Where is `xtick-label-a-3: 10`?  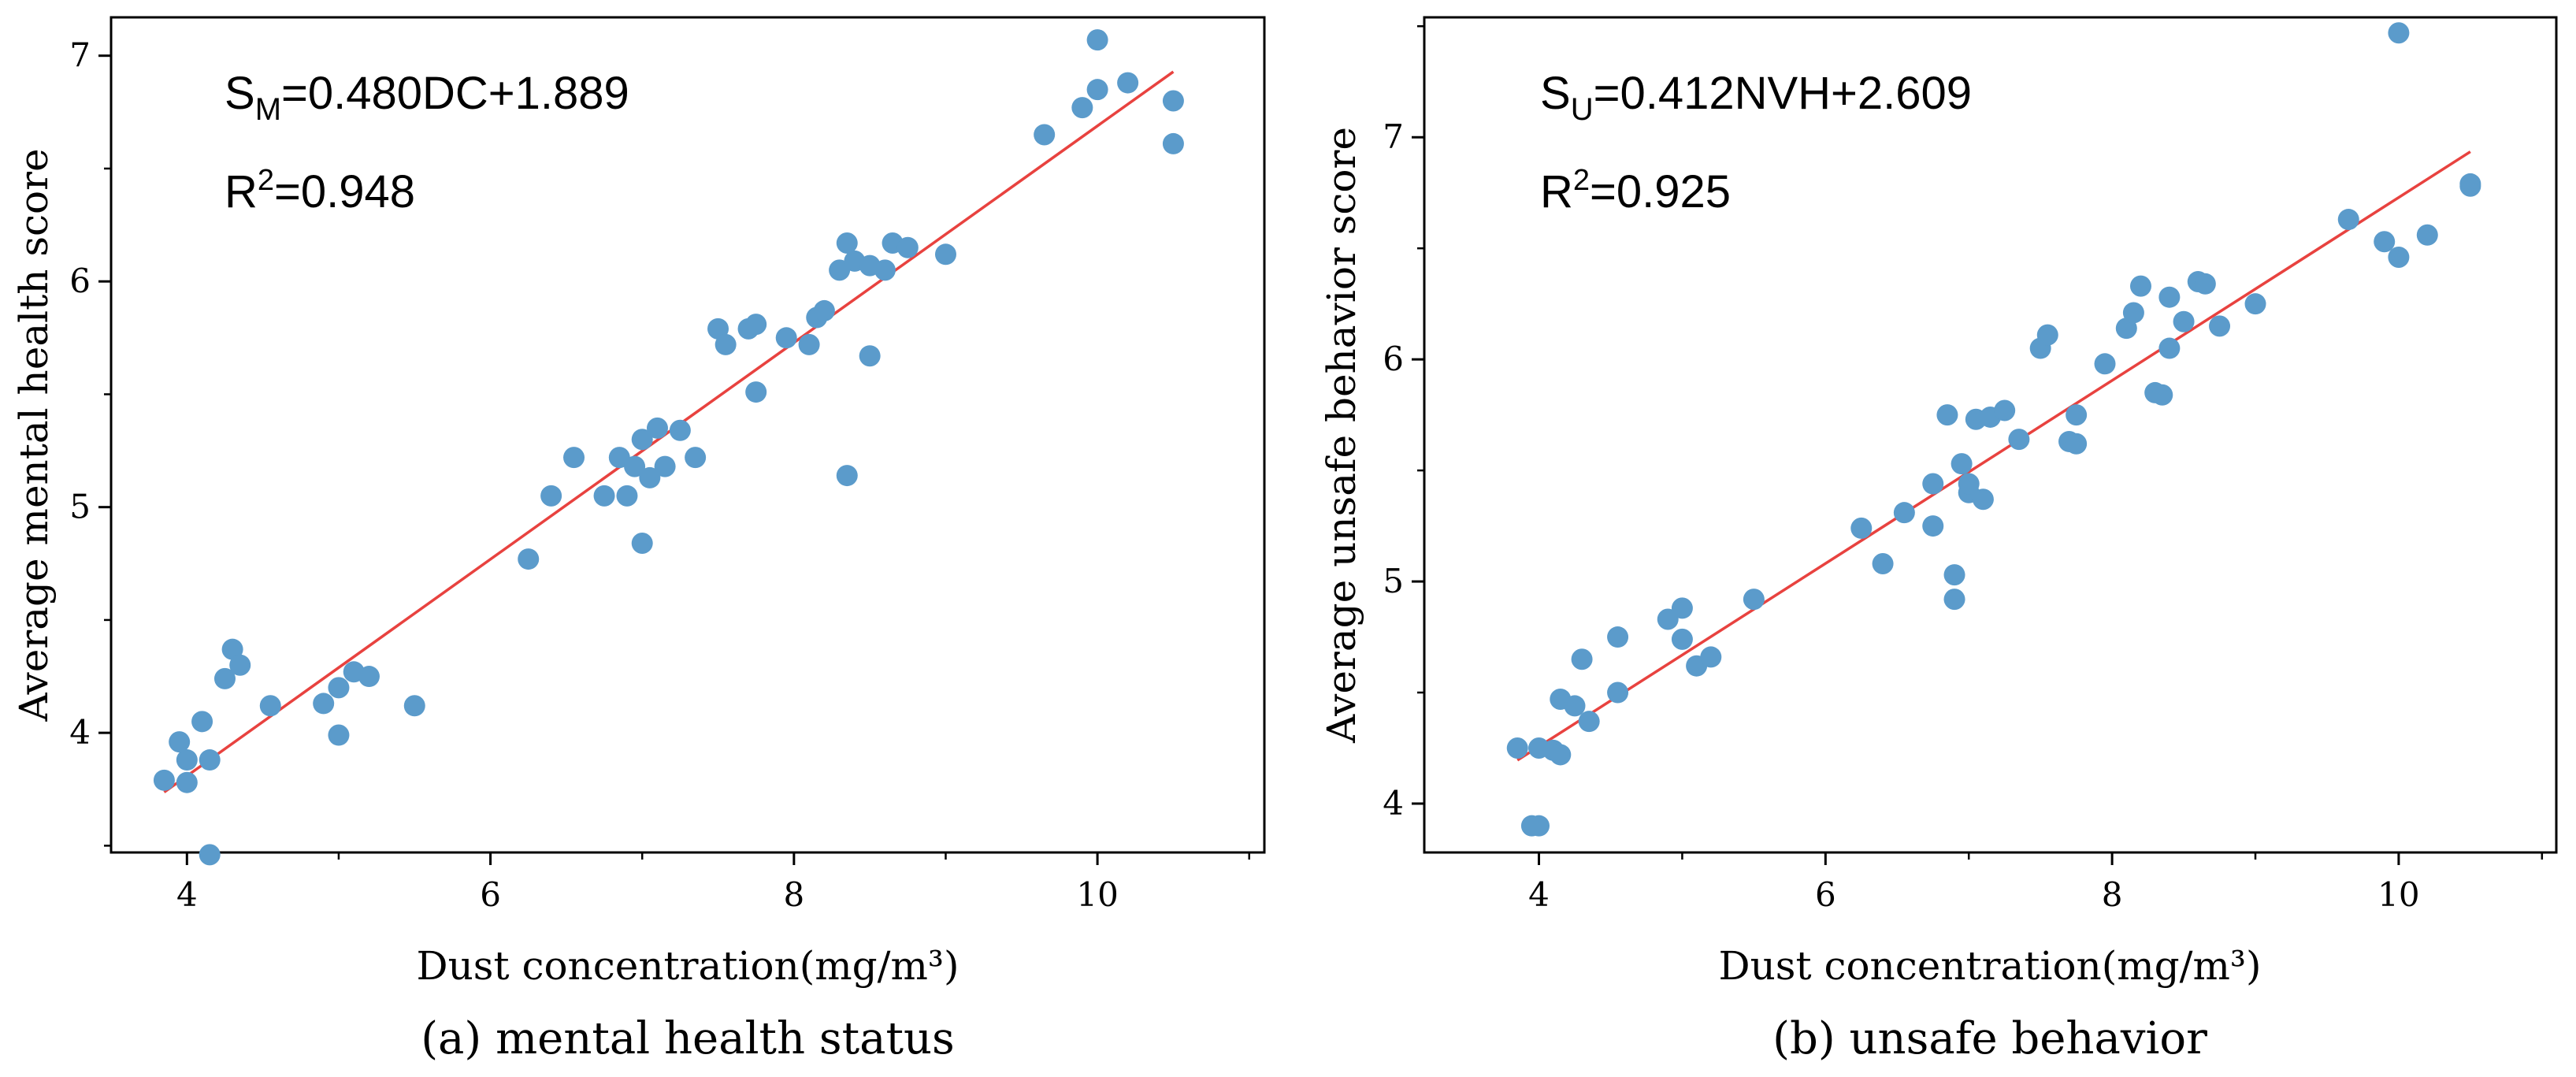 xtick-label-a-3: 10 is located at coordinates (1097, 894).